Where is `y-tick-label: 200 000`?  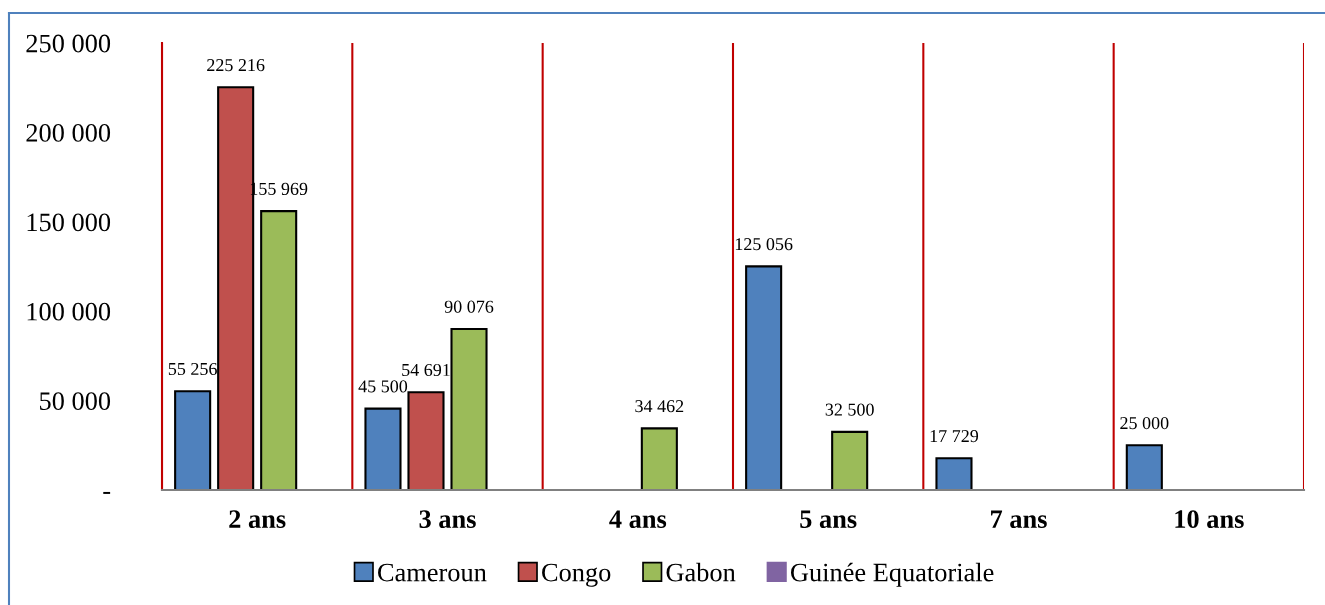 y-tick-label: 200 000 is located at coordinates (68, 133).